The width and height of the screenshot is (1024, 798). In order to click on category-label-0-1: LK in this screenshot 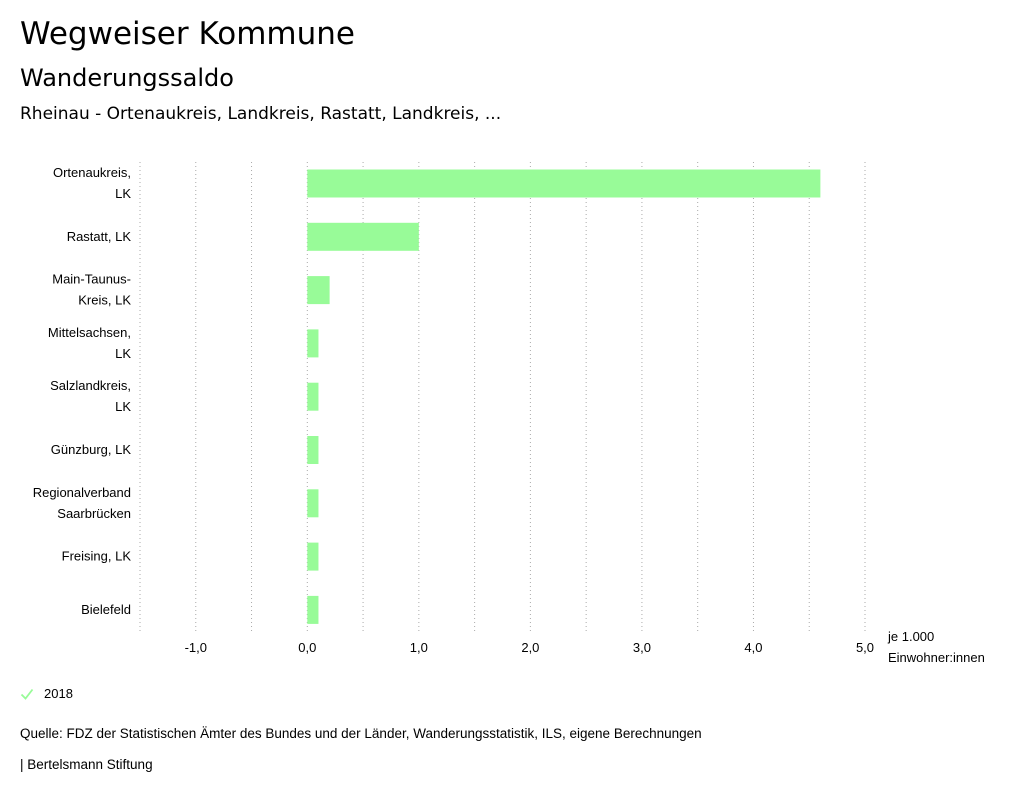, I will do `click(123, 193)`.